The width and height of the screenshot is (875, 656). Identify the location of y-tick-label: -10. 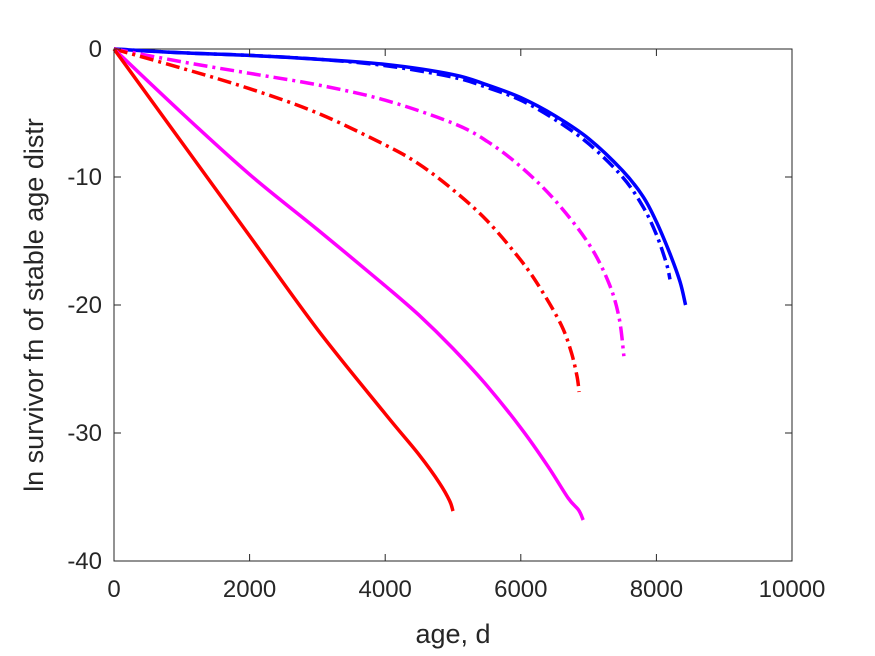
(84, 177).